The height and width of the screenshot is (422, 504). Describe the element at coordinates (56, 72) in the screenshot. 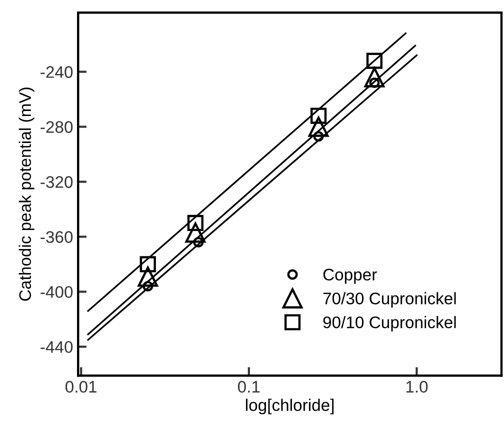

I see `y-tick-label: -240` at that location.